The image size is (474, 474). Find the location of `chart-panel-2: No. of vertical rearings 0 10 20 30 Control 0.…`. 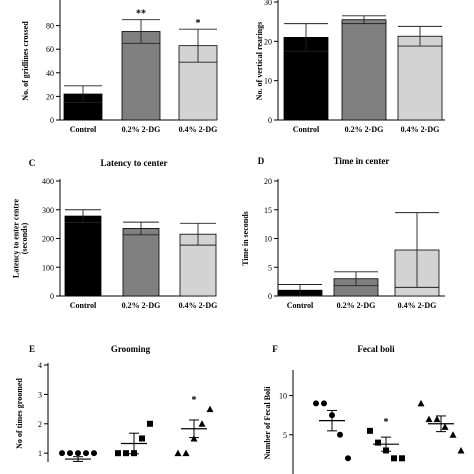

chart-panel-2: No. of vertical rearings 0 10 20 30 Control 0.… is located at coordinates (350, 67).